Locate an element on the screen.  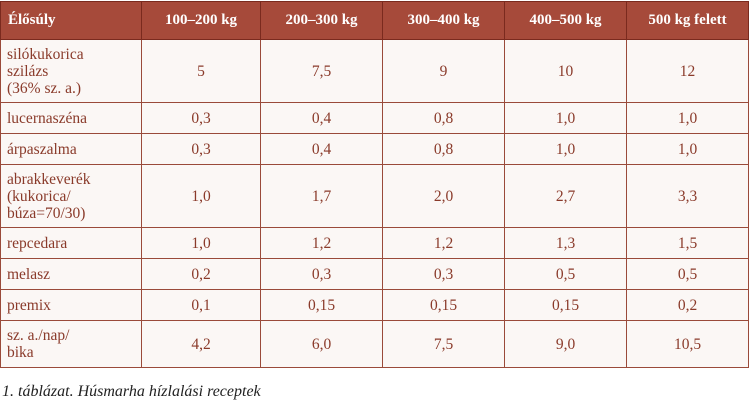
header-cell-300-400: 300–400 kg is located at coordinates (443, 20).